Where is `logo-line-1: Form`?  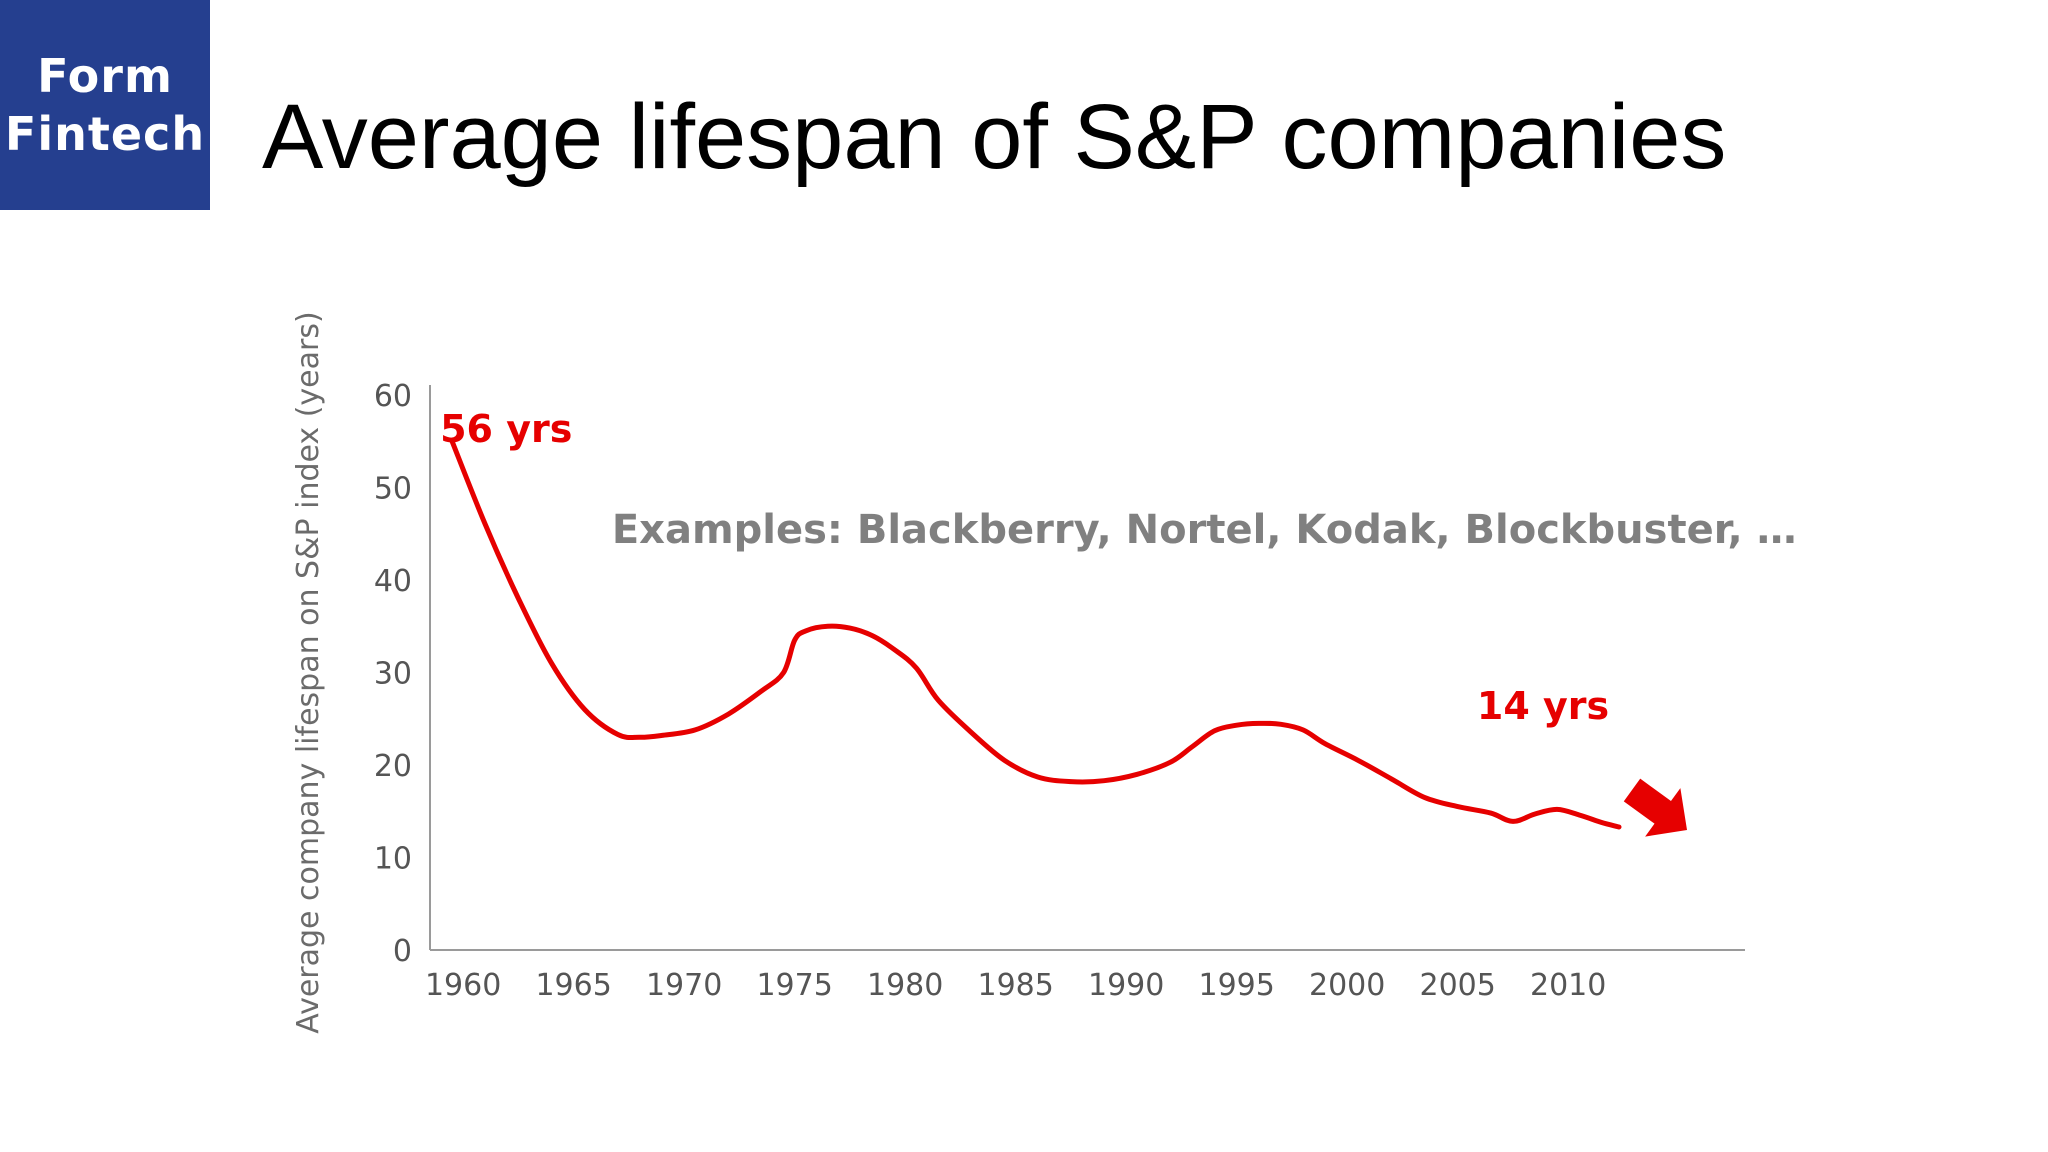
logo-line-1: Form is located at coordinates (105, 76).